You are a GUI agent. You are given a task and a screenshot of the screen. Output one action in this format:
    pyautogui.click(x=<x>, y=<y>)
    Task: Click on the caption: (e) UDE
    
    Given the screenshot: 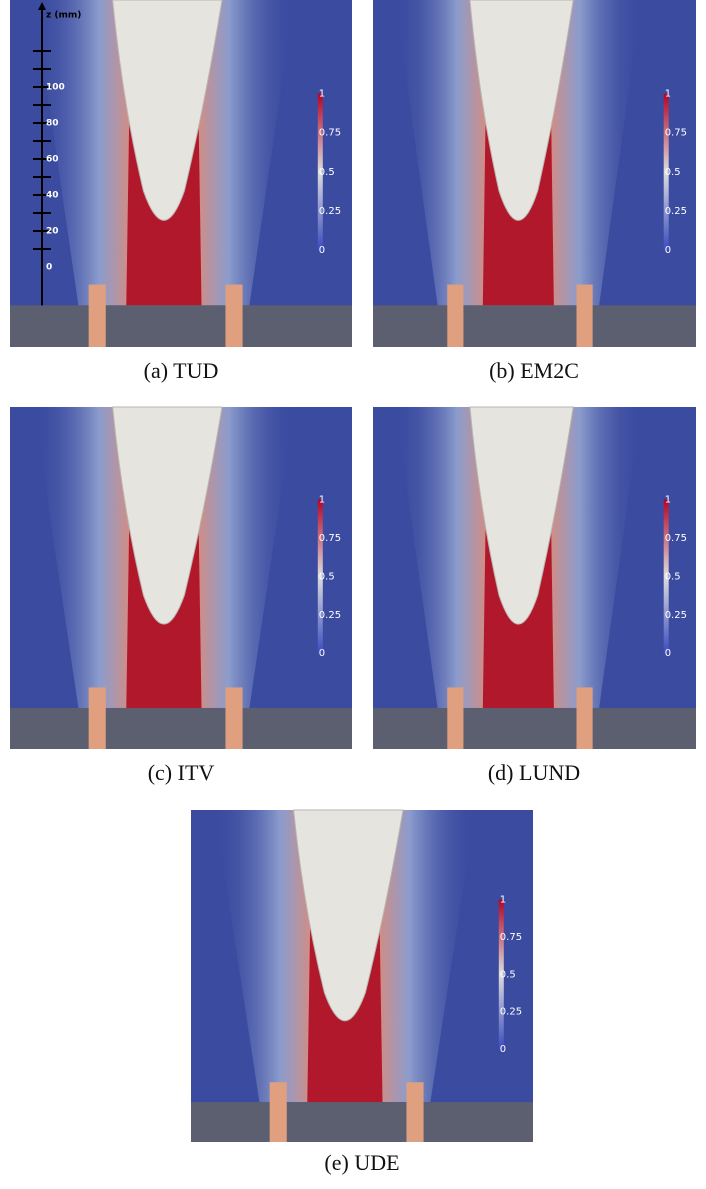 What is the action you would take?
    pyautogui.click(x=361, y=1162)
    